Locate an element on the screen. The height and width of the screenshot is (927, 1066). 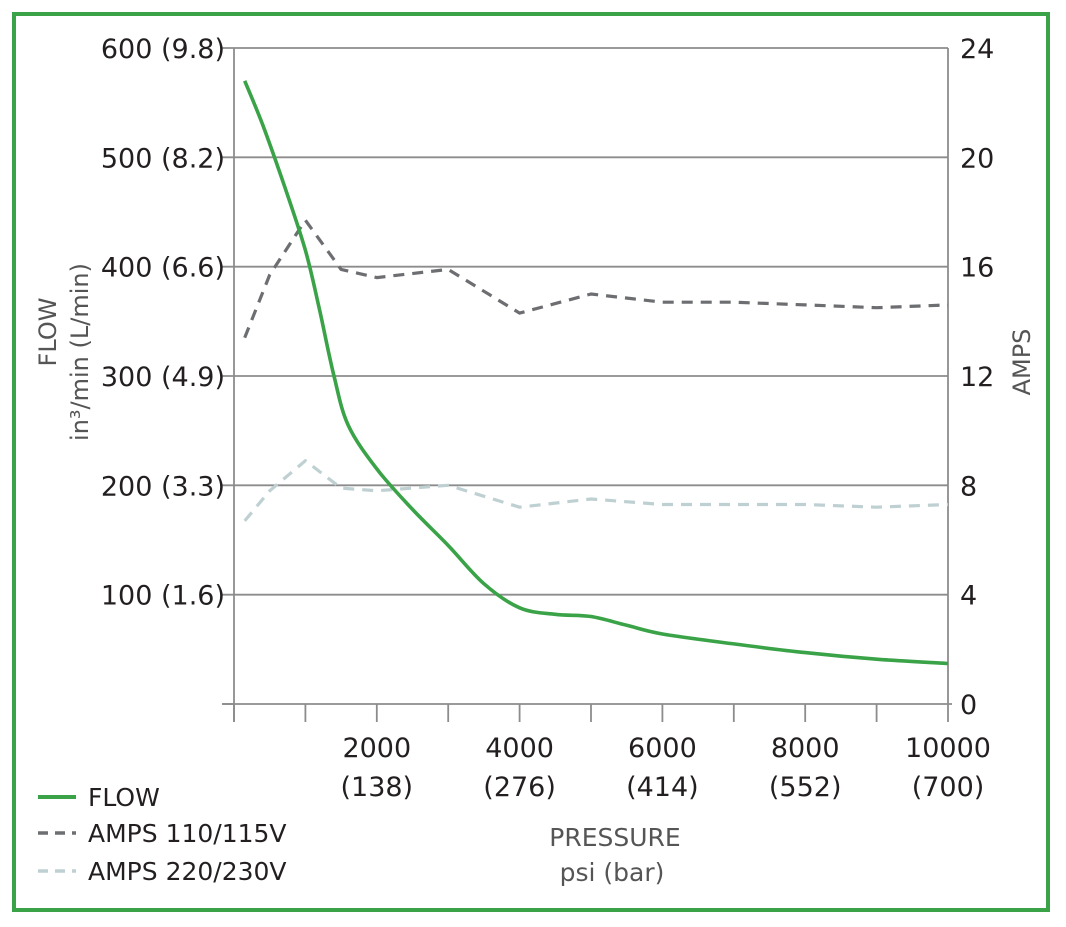
y-left-tick-label: 500 (8.2) is located at coordinates (163, 158).